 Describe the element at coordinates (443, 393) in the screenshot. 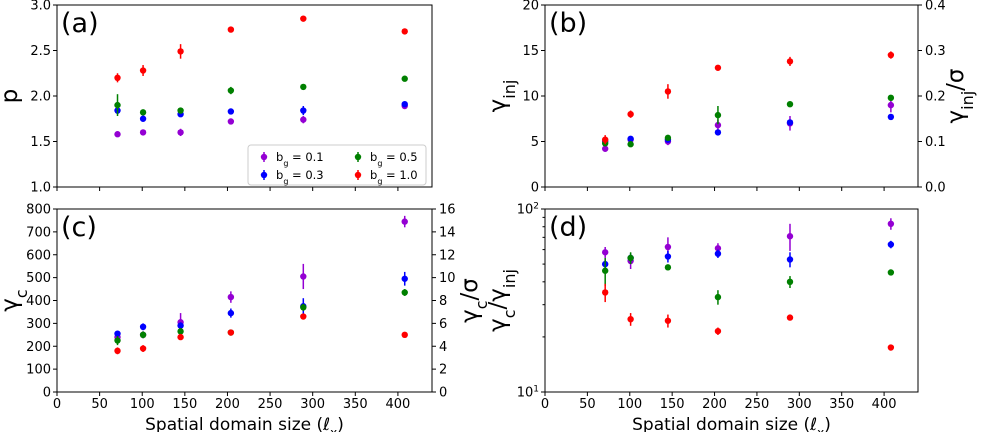

I see `y-right-tick-label: 0` at that location.